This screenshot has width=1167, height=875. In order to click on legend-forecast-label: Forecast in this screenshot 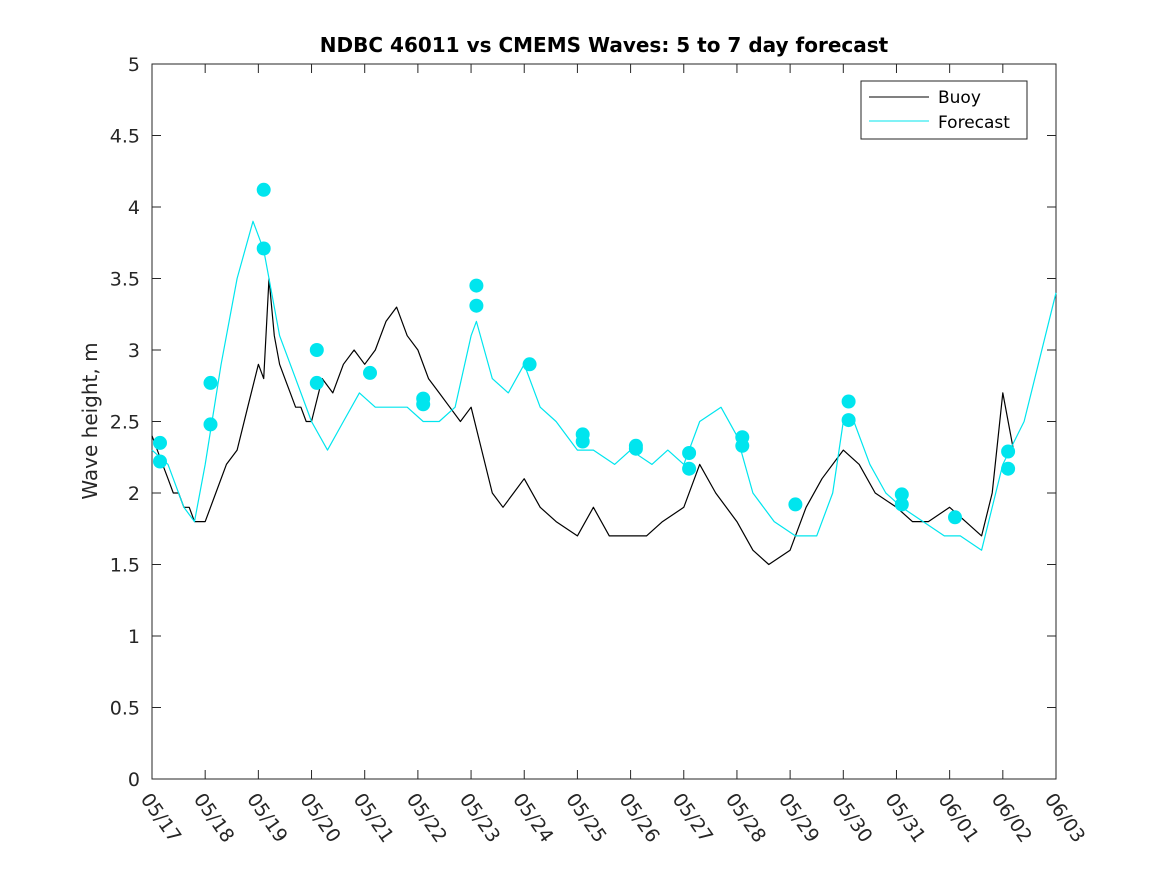, I will do `click(974, 123)`.